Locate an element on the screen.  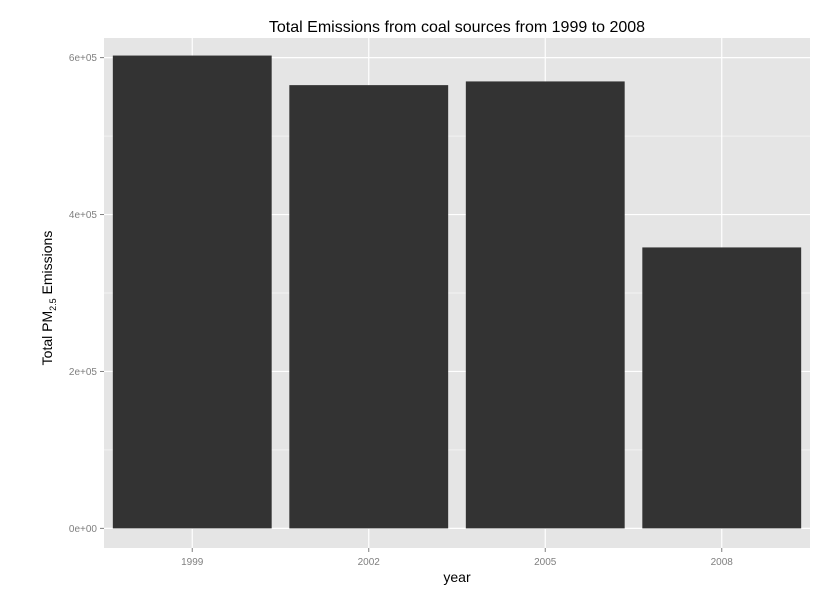
y-axis-ticks: 0e+00 2e+05 4e+05 6e+05 is located at coordinates (86, 294).